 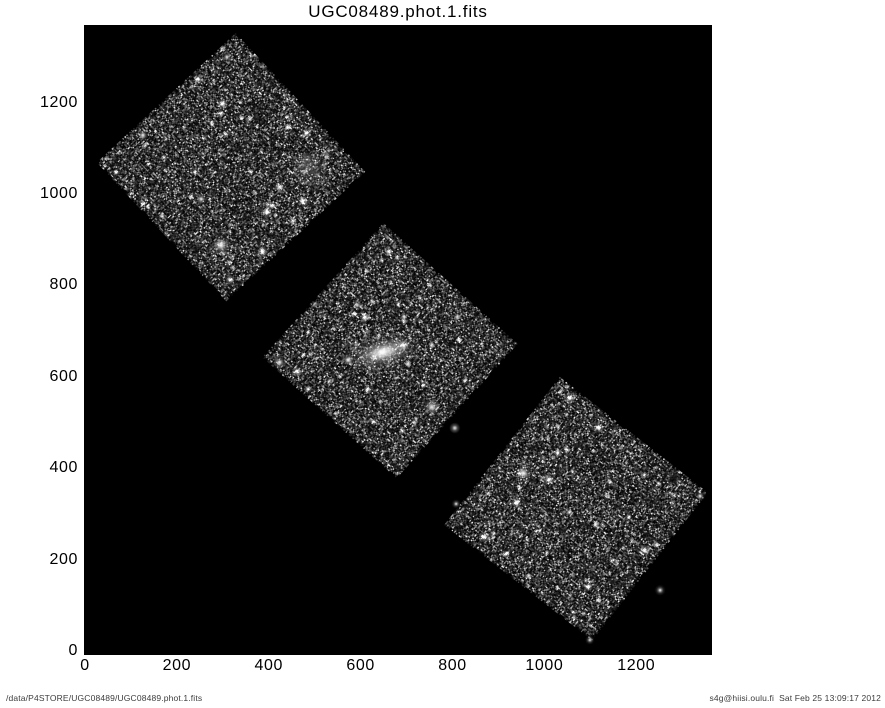 I want to click on y-tick-label: 400, so click(x=63, y=468).